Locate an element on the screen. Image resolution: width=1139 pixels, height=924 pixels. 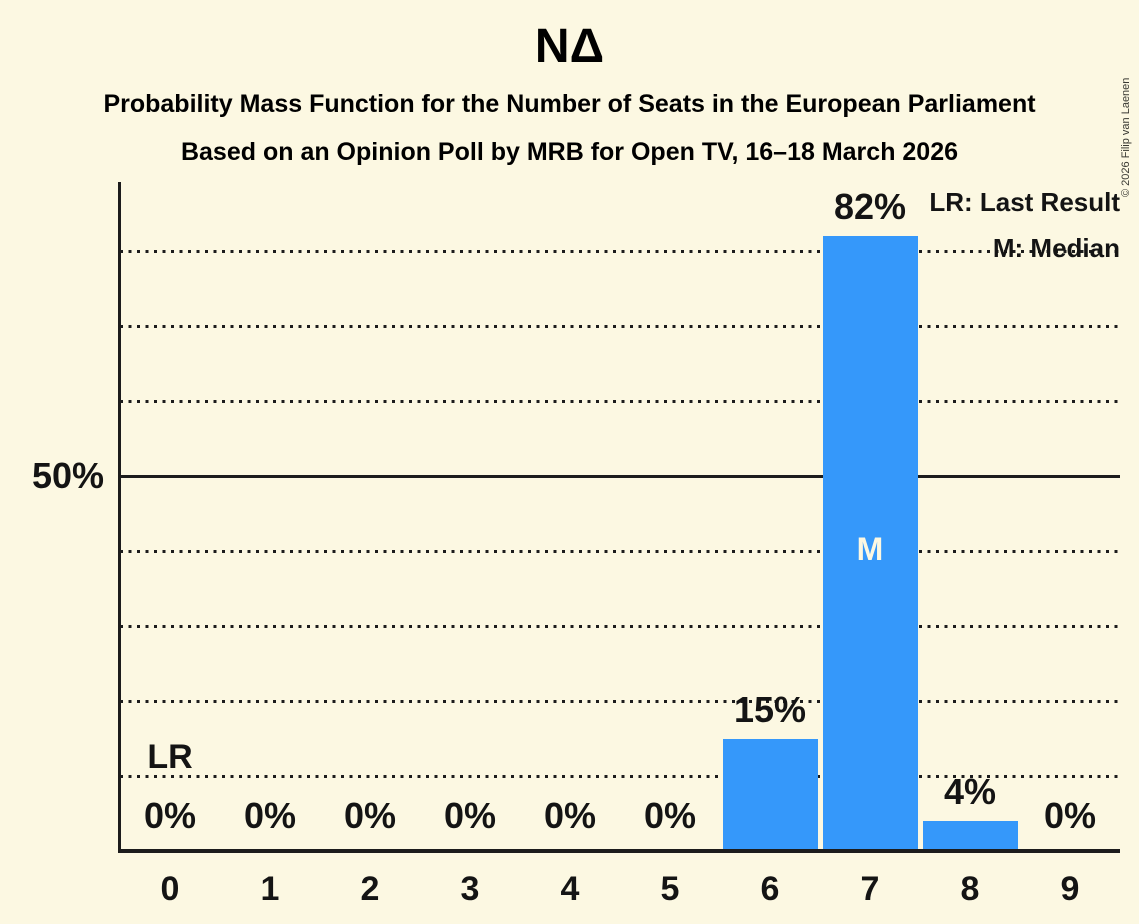
gridline-60pct is located at coordinates (620, 401).